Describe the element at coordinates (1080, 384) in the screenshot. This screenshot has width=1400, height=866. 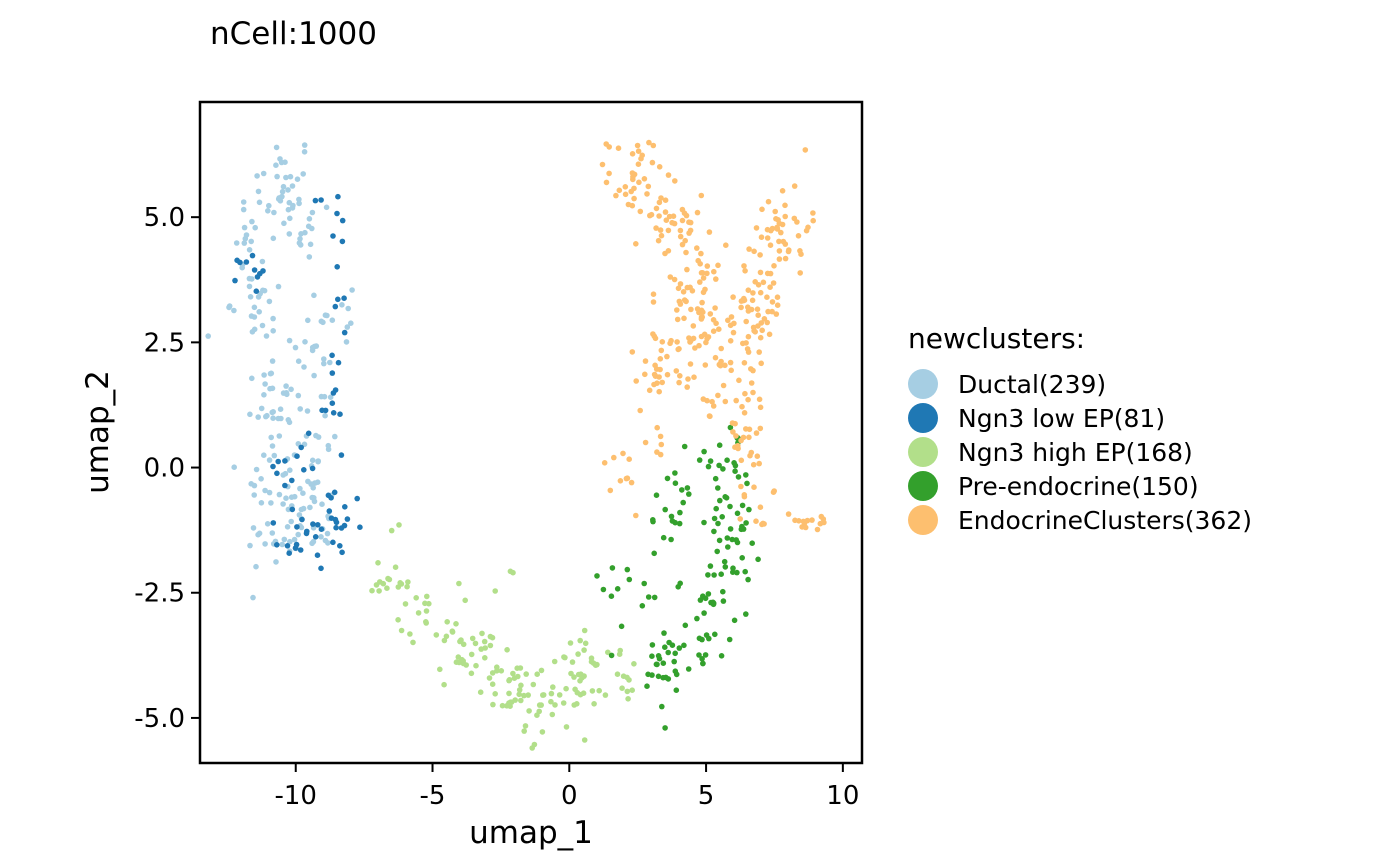
I see `legend-item: Ductal(239)` at that location.